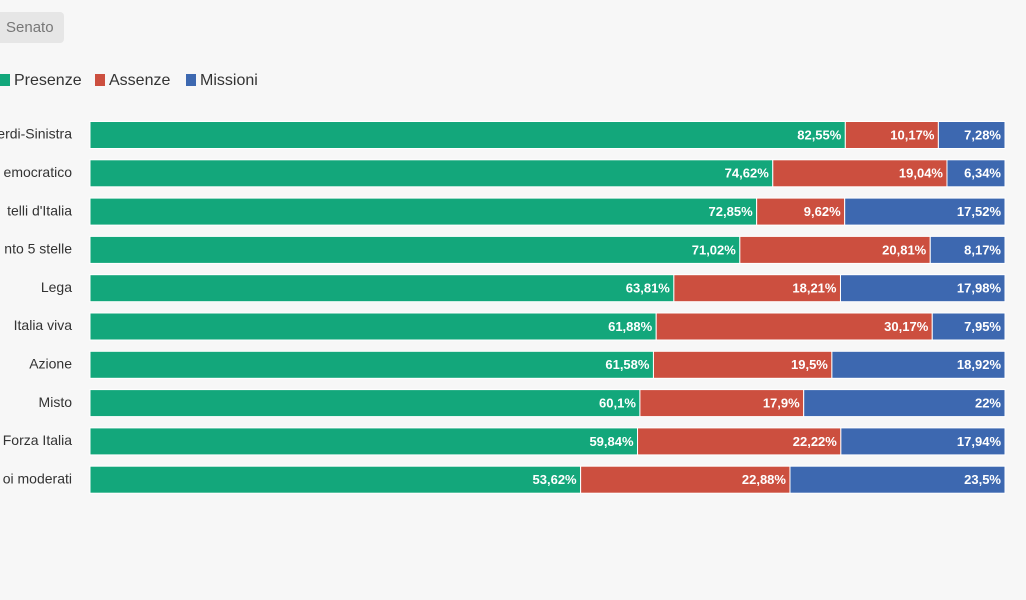 The height and width of the screenshot is (600, 1026). I want to click on tab-label: Senato, so click(30, 27).